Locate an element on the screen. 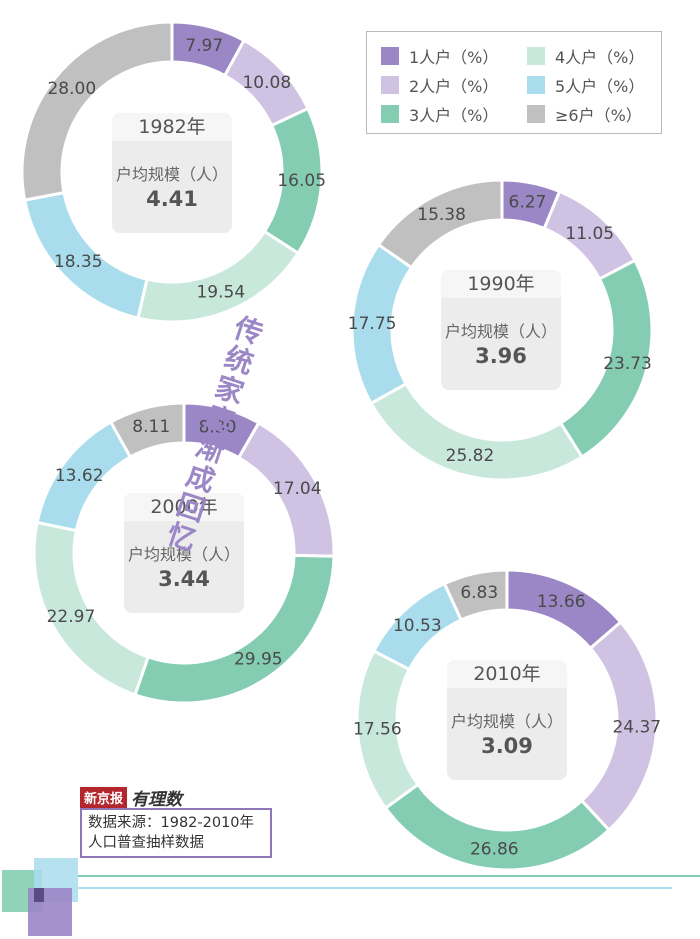 The width and height of the screenshot is (700, 939). slice-label: 24.37 is located at coordinates (636, 727).